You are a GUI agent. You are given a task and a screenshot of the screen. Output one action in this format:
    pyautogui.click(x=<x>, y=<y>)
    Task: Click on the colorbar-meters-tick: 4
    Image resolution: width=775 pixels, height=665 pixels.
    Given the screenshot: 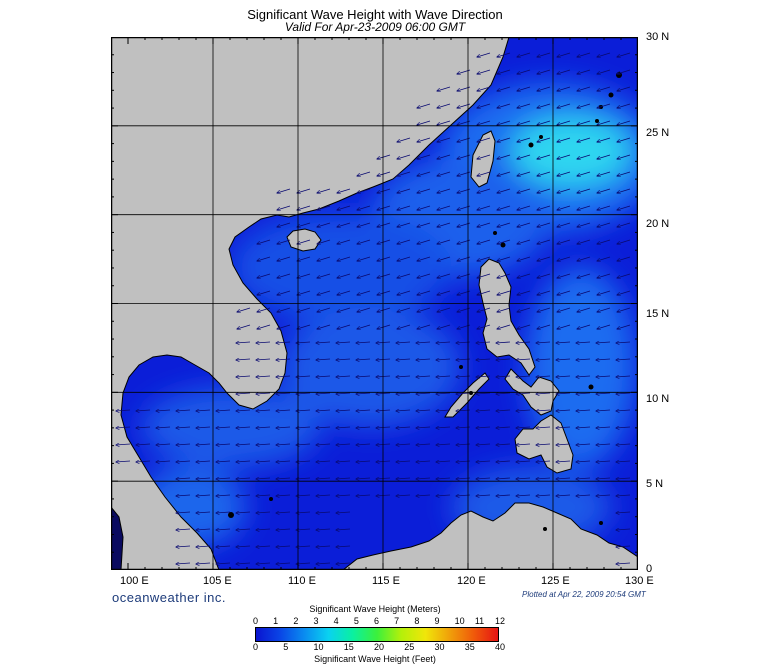 What is the action you would take?
    pyautogui.click(x=336, y=621)
    